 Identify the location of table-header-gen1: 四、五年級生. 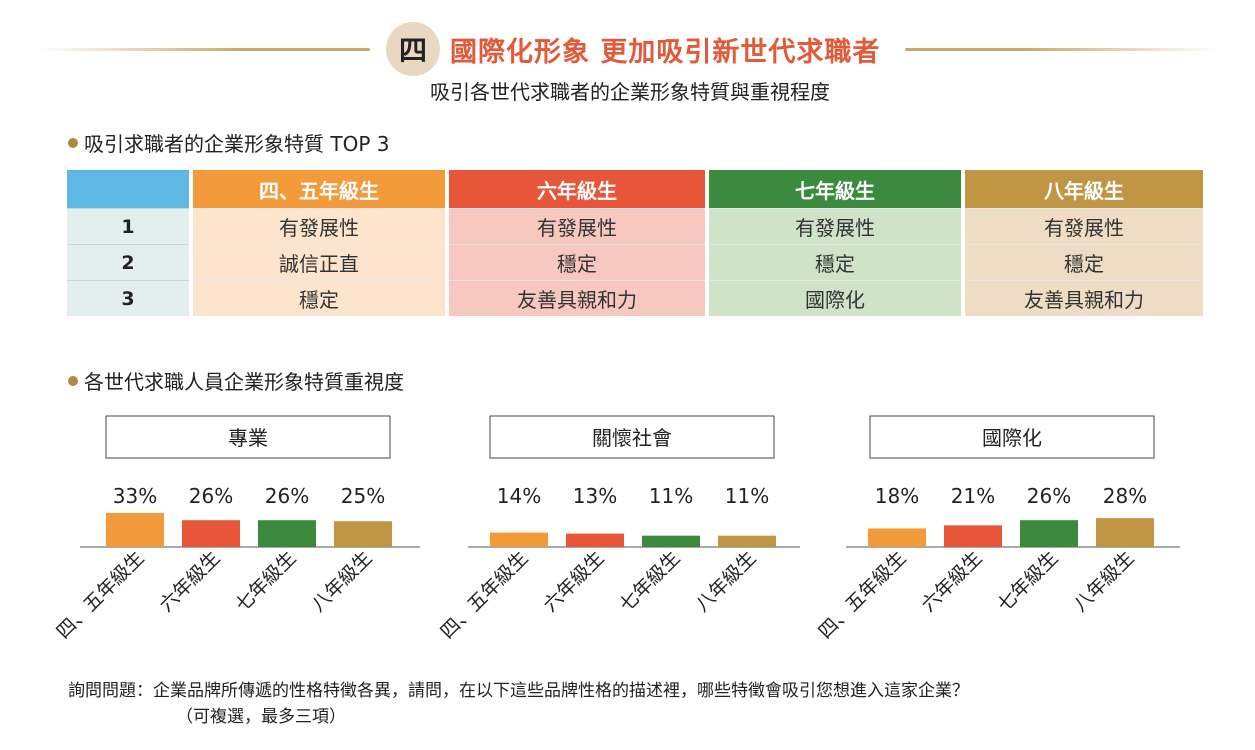
(319, 189).